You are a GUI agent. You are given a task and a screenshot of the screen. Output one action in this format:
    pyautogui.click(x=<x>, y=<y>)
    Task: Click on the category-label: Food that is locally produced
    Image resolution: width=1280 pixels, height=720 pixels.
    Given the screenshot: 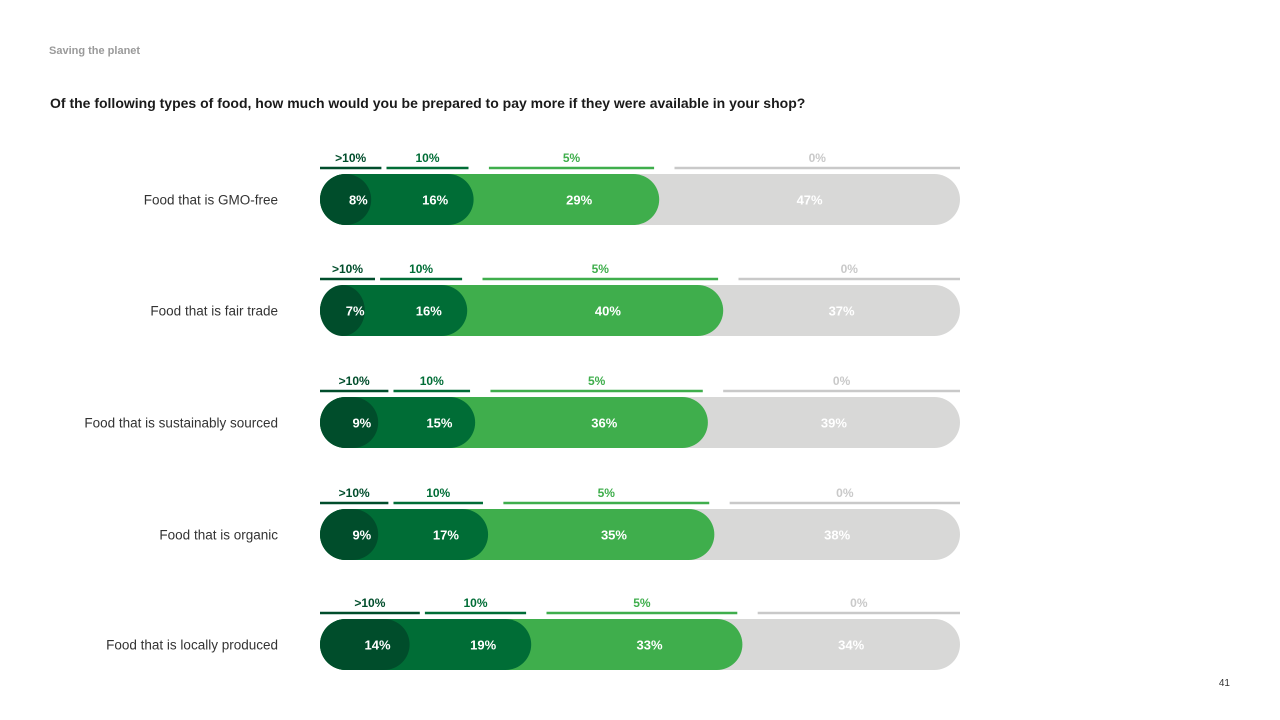 What is the action you would take?
    pyautogui.click(x=192, y=645)
    